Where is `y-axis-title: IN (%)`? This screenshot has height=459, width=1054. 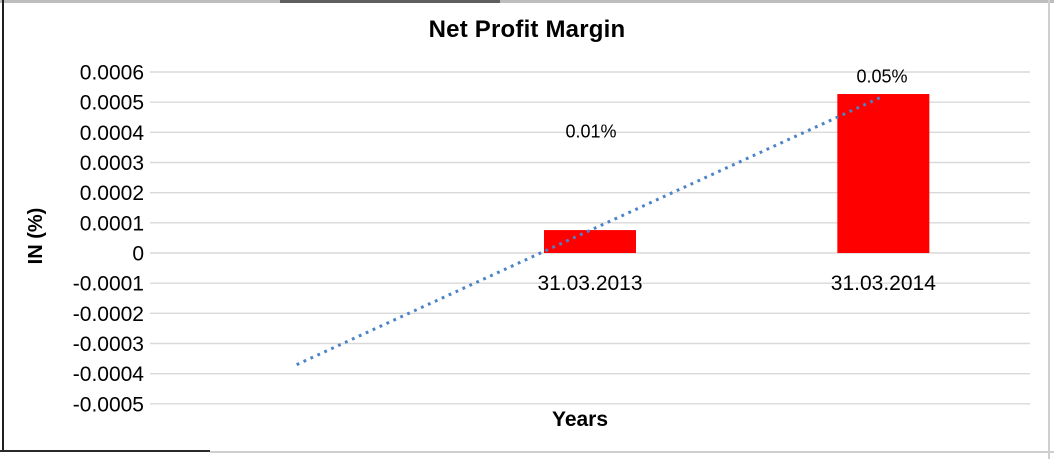 y-axis-title: IN (%) is located at coordinates (36, 236).